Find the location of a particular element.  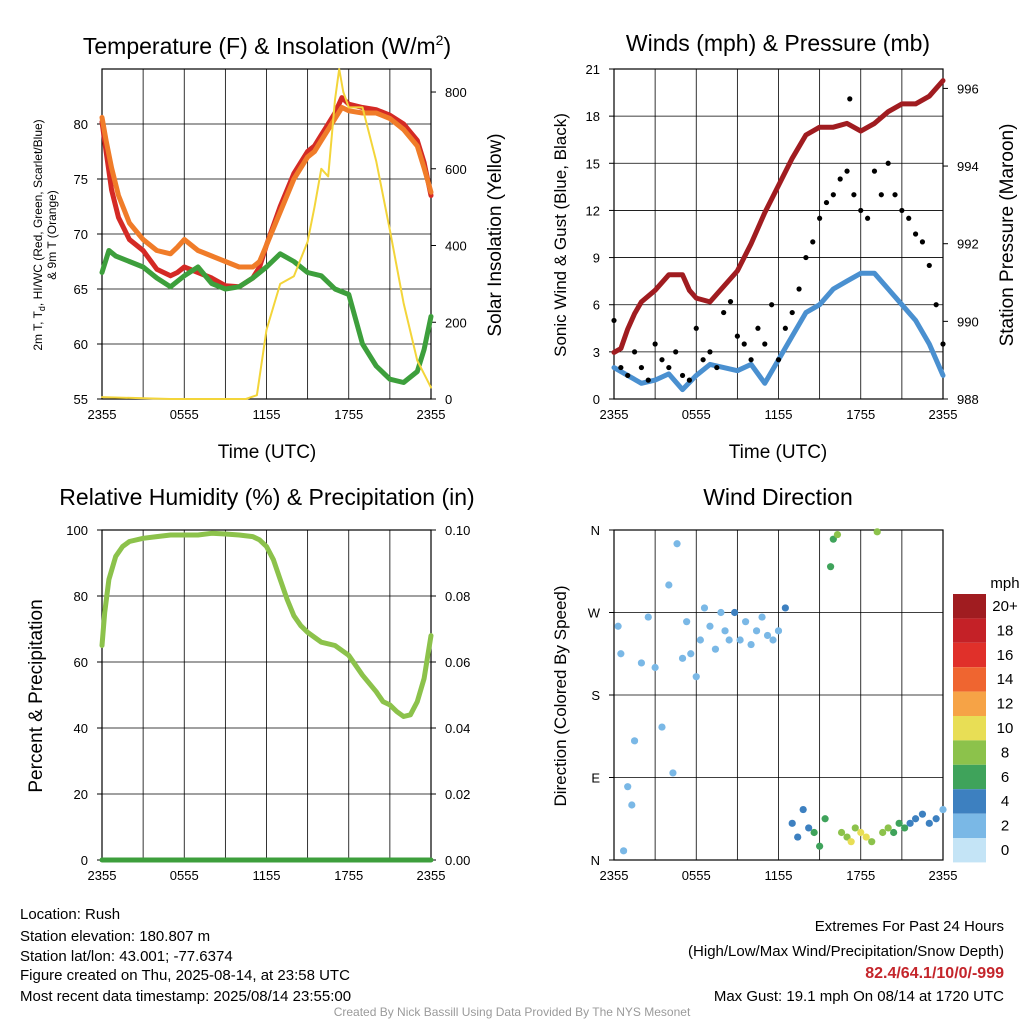

p1-x-tick-label: 2355 is located at coordinates (943, 414).